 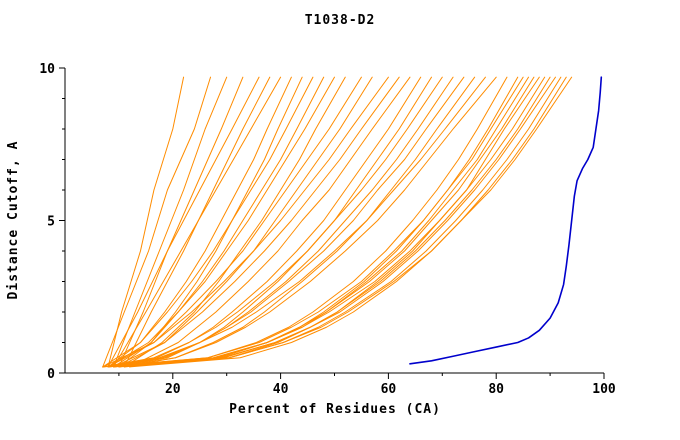 What do you see at coordinates (51, 222) in the screenshot?
I see `y-tick-label: 5` at bounding box center [51, 222].